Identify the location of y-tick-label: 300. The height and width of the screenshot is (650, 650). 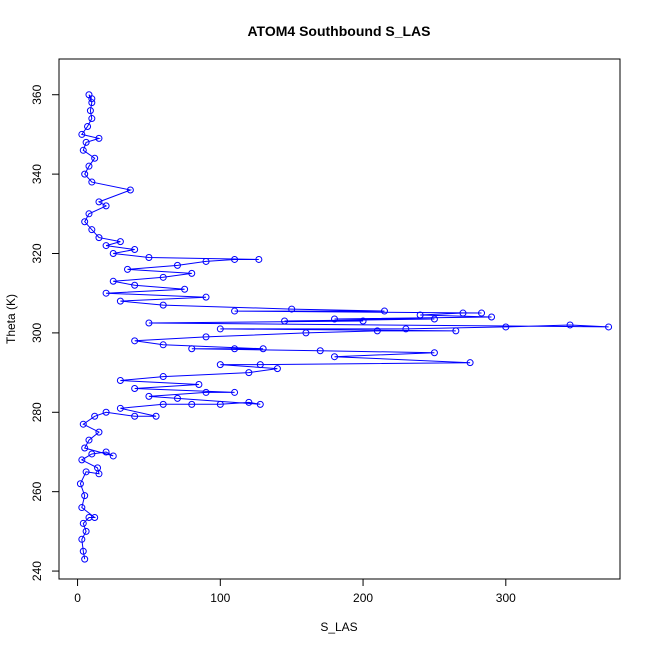
(37, 333).